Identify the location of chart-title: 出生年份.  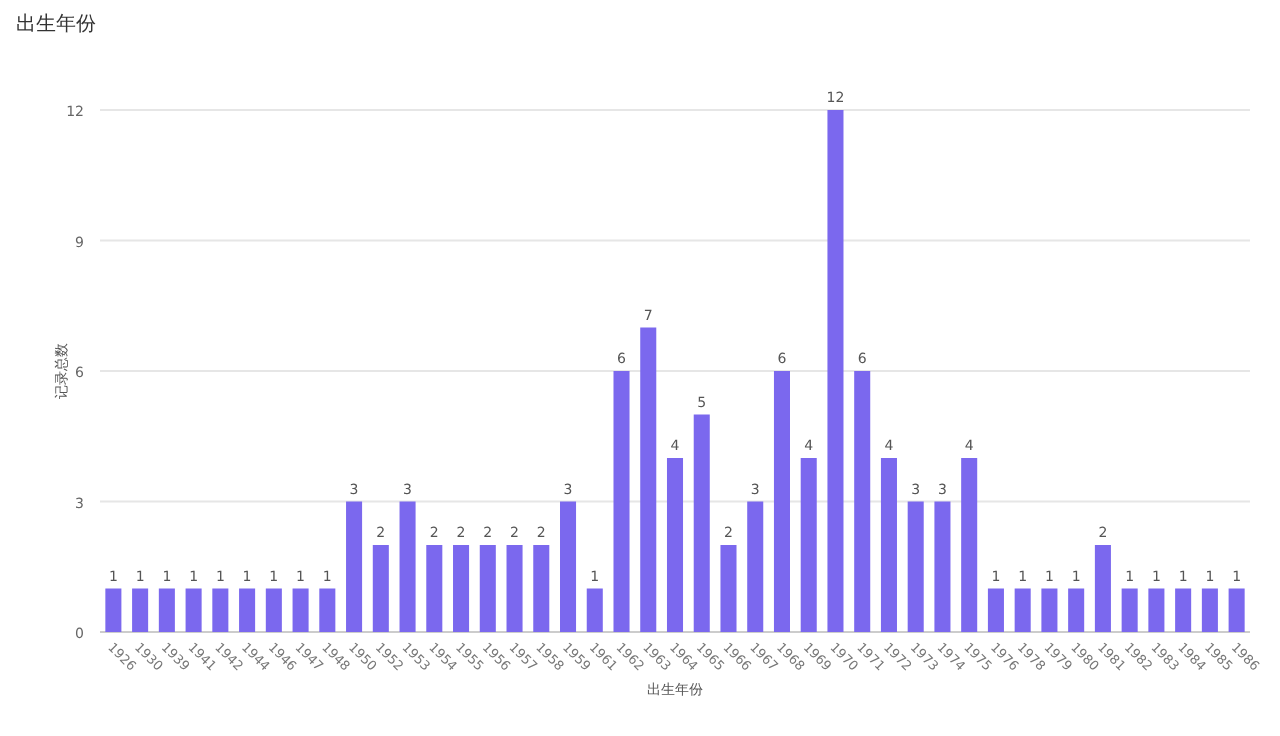
(56, 24).